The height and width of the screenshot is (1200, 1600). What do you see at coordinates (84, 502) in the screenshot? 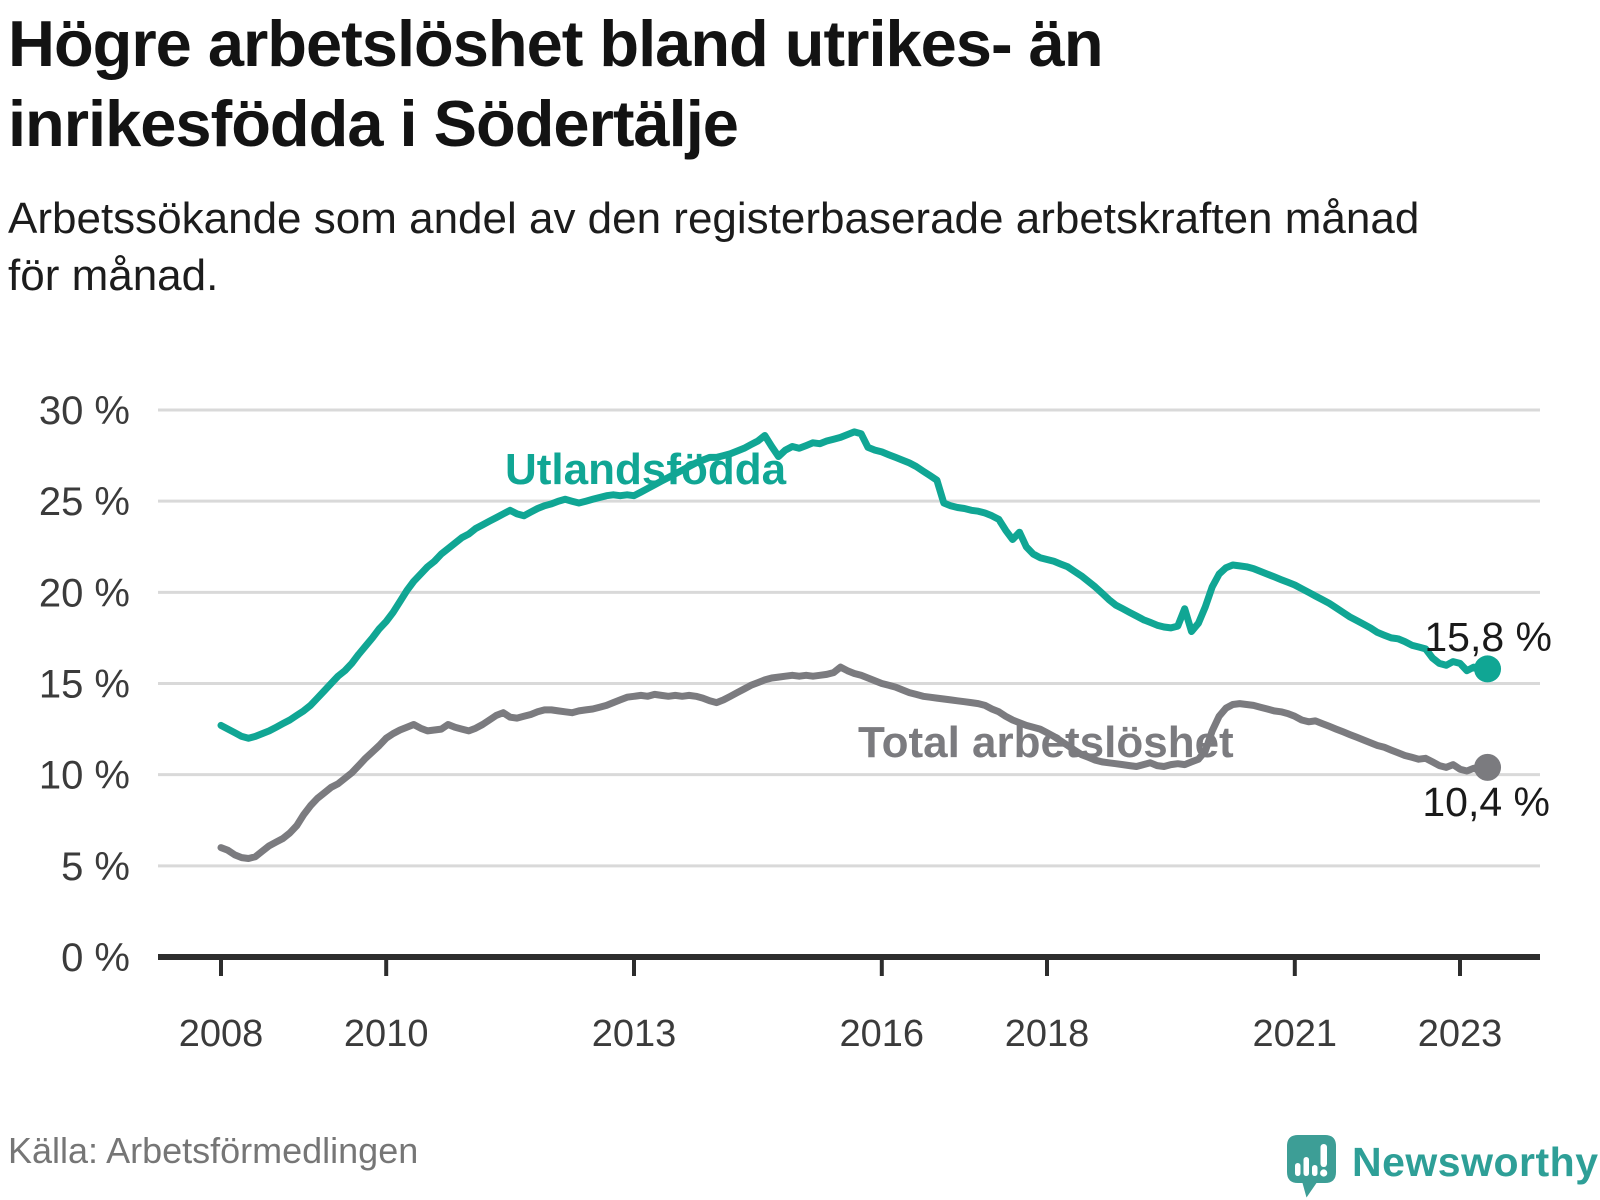
I see `y-label-25: 25 %` at bounding box center [84, 502].